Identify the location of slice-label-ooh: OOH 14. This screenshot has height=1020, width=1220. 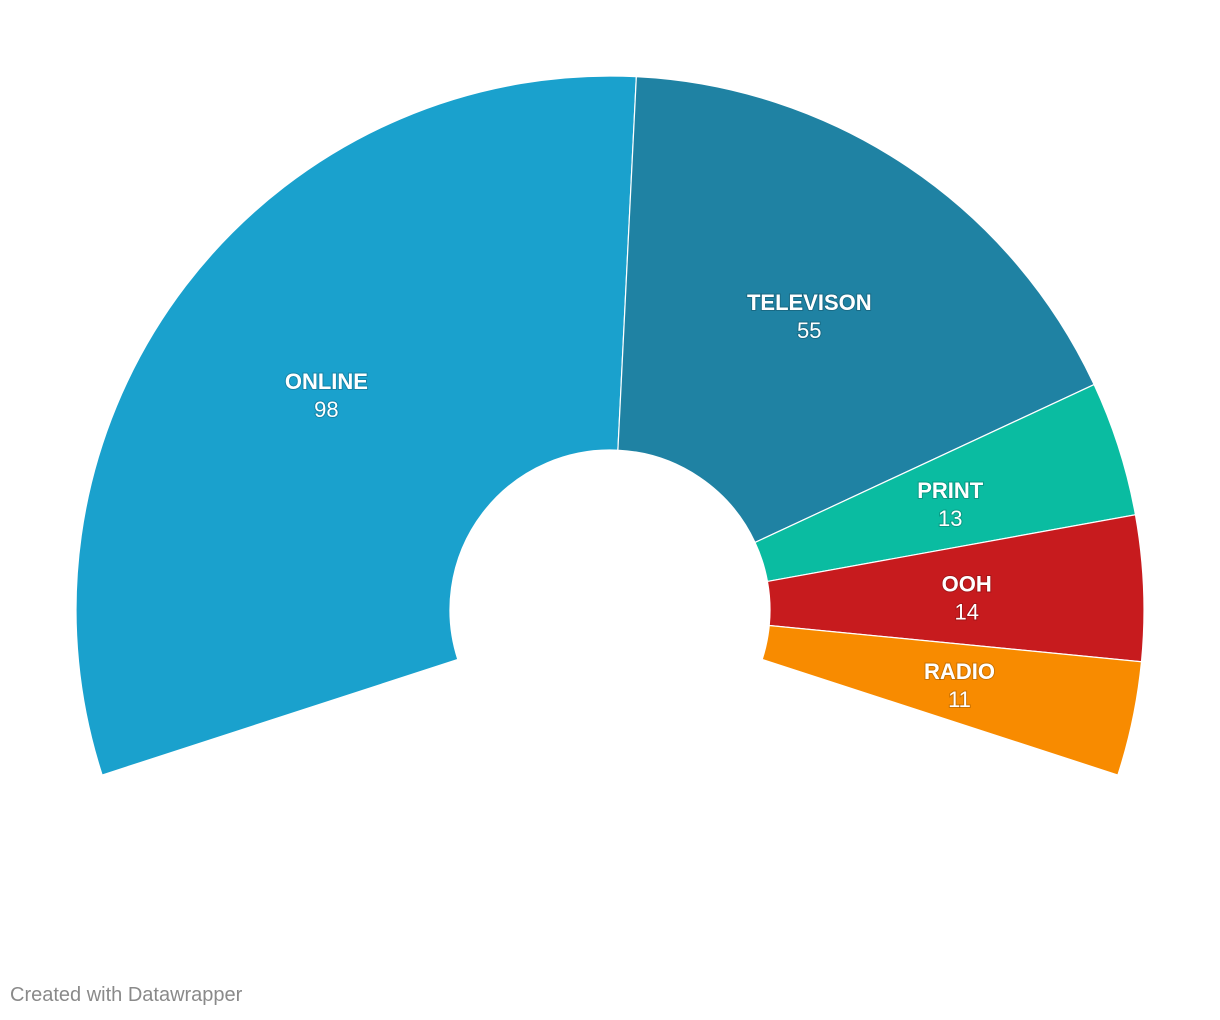
(967, 597).